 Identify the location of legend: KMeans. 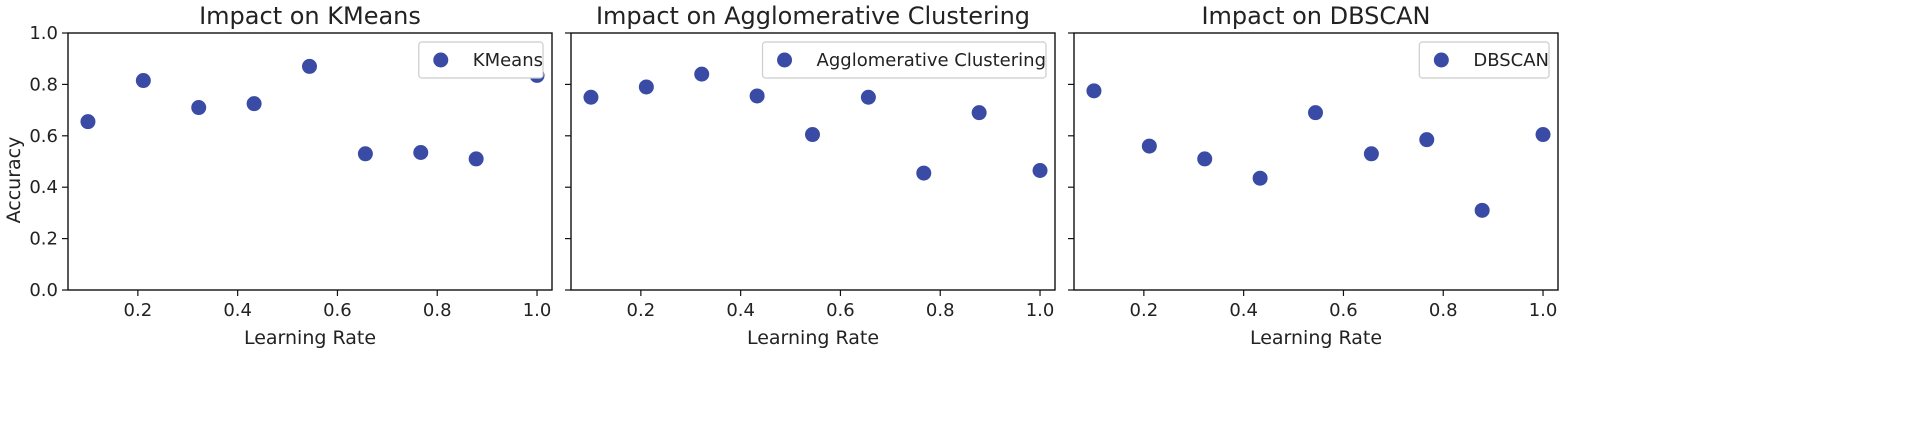
(481, 60).